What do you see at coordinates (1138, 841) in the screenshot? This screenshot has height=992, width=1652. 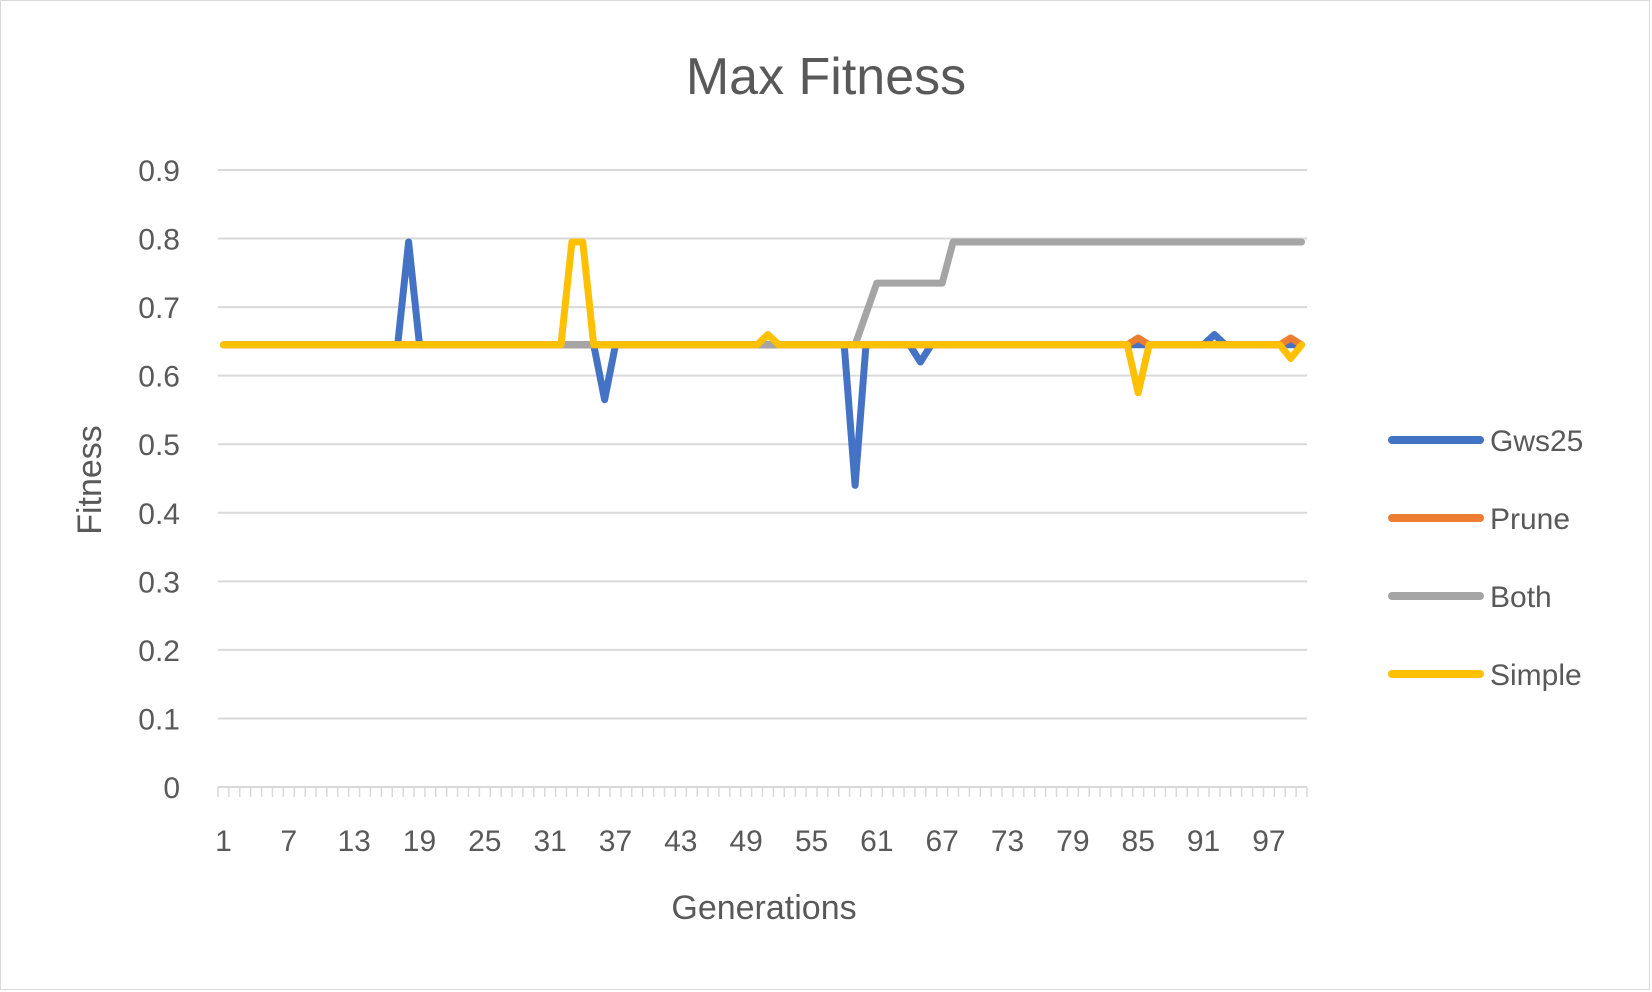 I see `x-tick-label: 85` at bounding box center [1138, 841].